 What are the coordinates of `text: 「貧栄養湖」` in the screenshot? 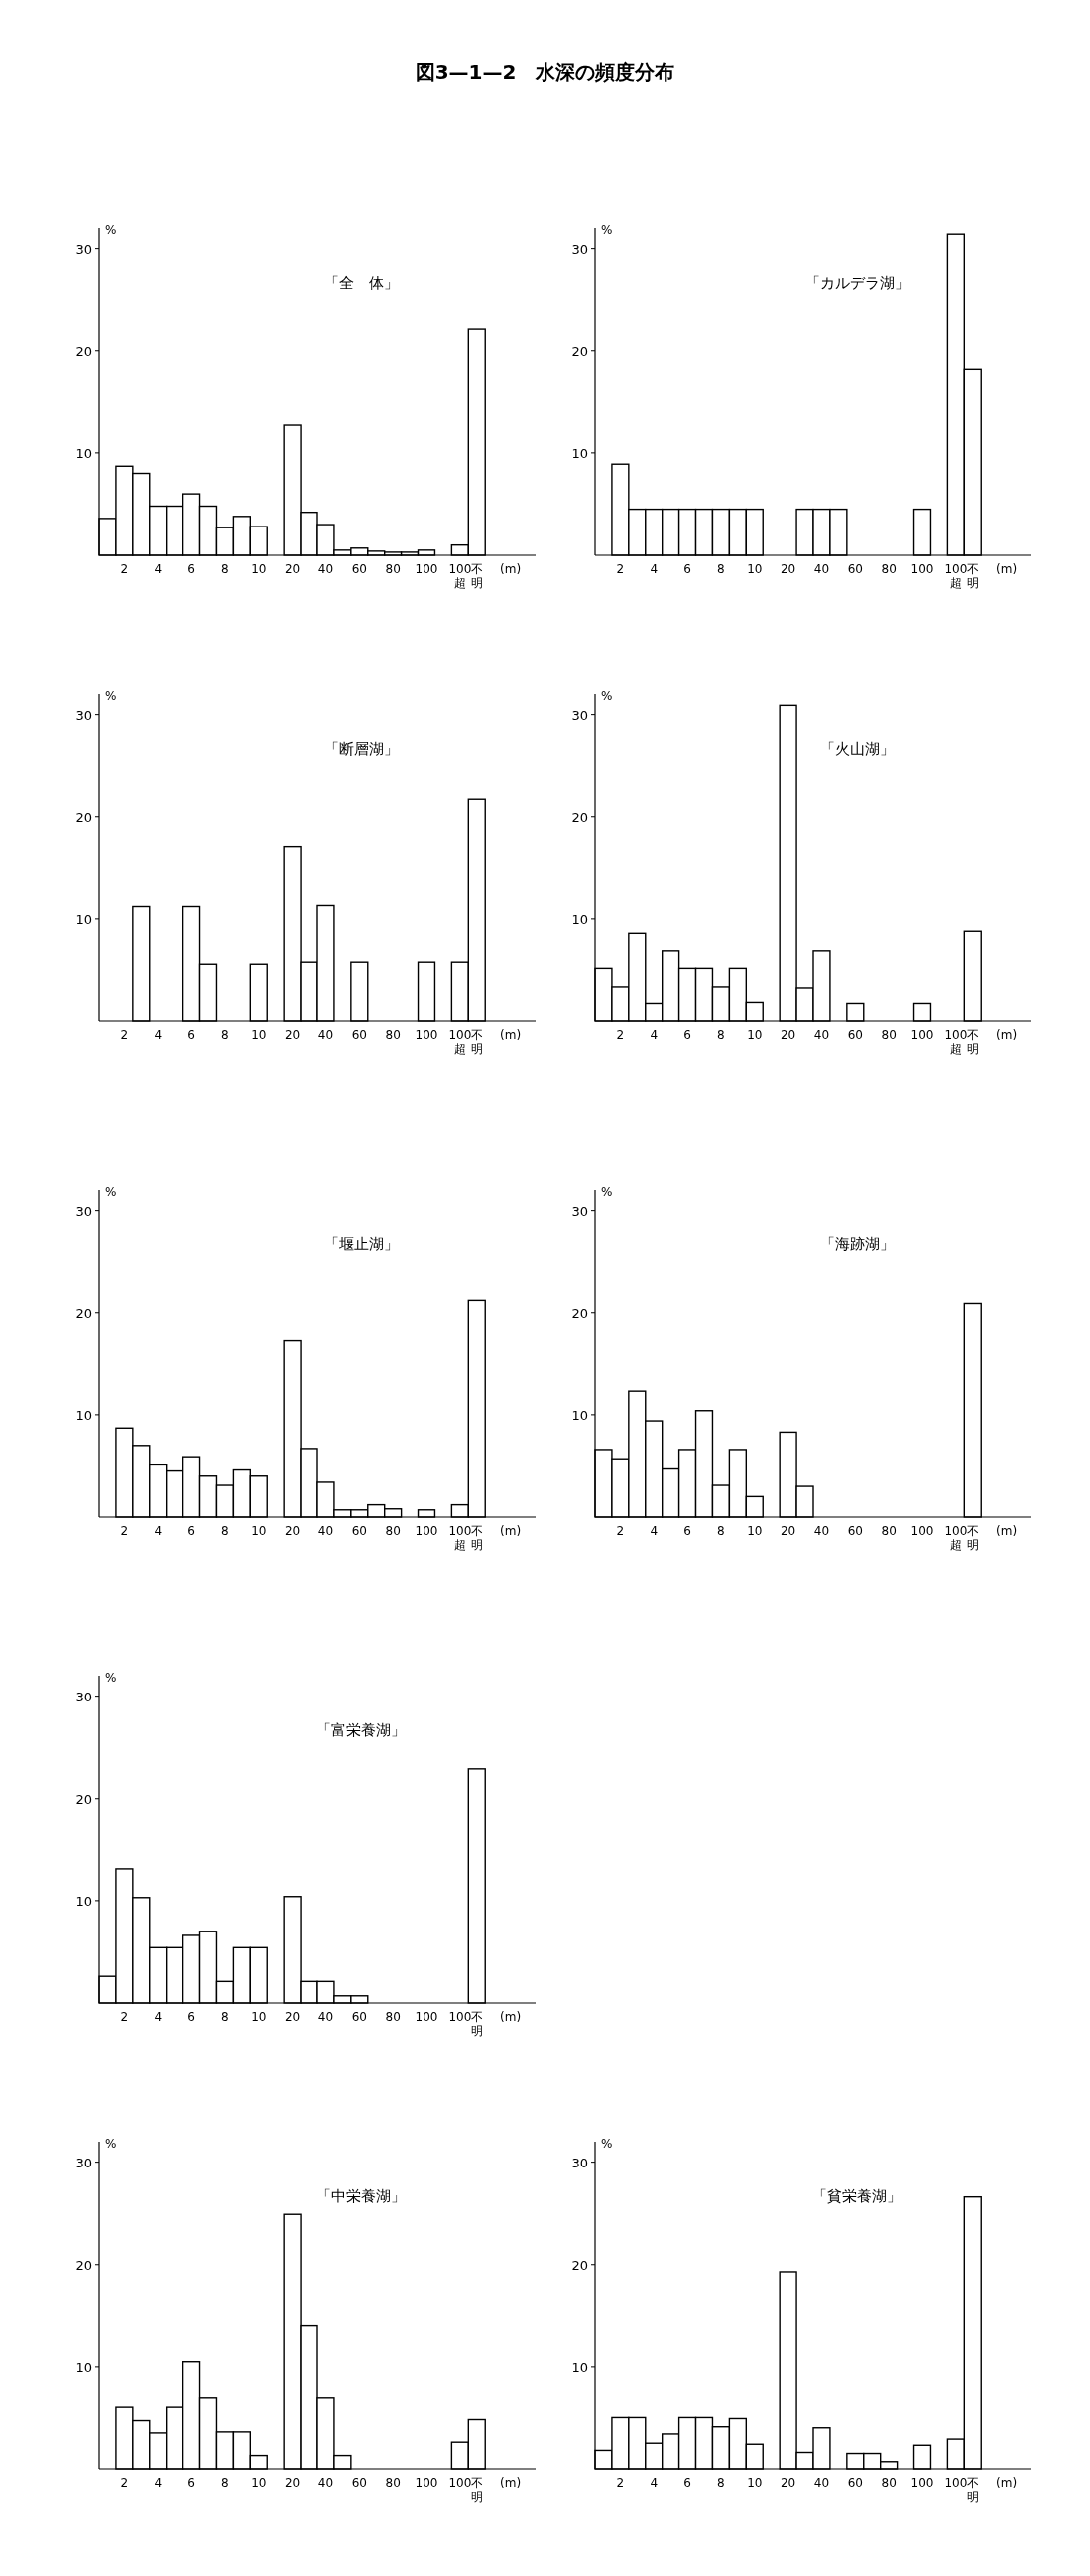 It's located at (857, 2196).